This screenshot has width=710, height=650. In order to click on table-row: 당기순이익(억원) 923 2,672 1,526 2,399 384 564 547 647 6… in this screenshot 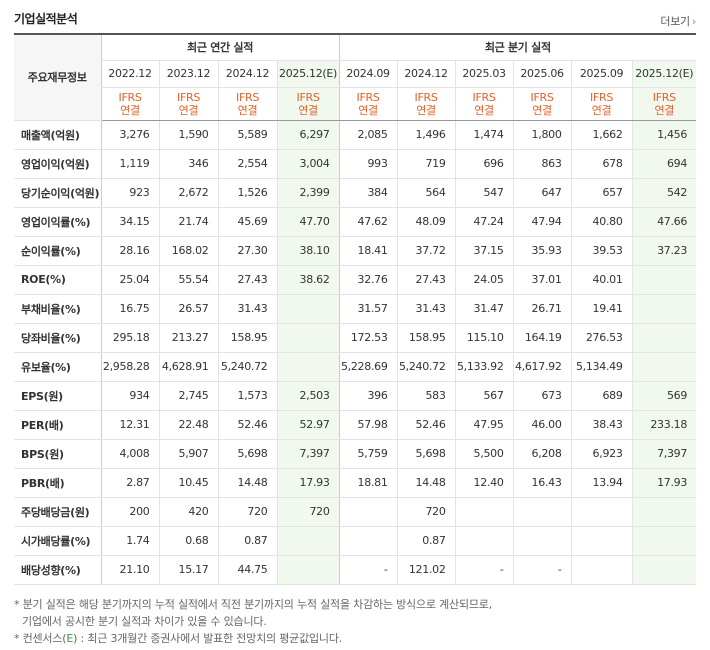, I will do `click(355, 193)`.